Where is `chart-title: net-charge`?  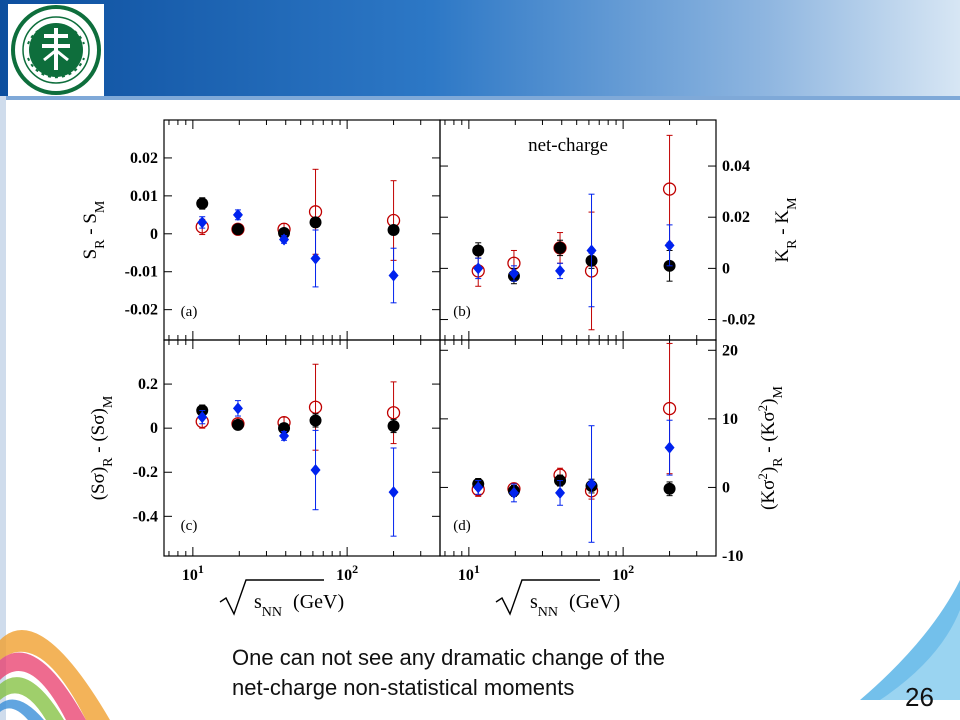 chart-title: net-charge is located at coordinates (568, 145).